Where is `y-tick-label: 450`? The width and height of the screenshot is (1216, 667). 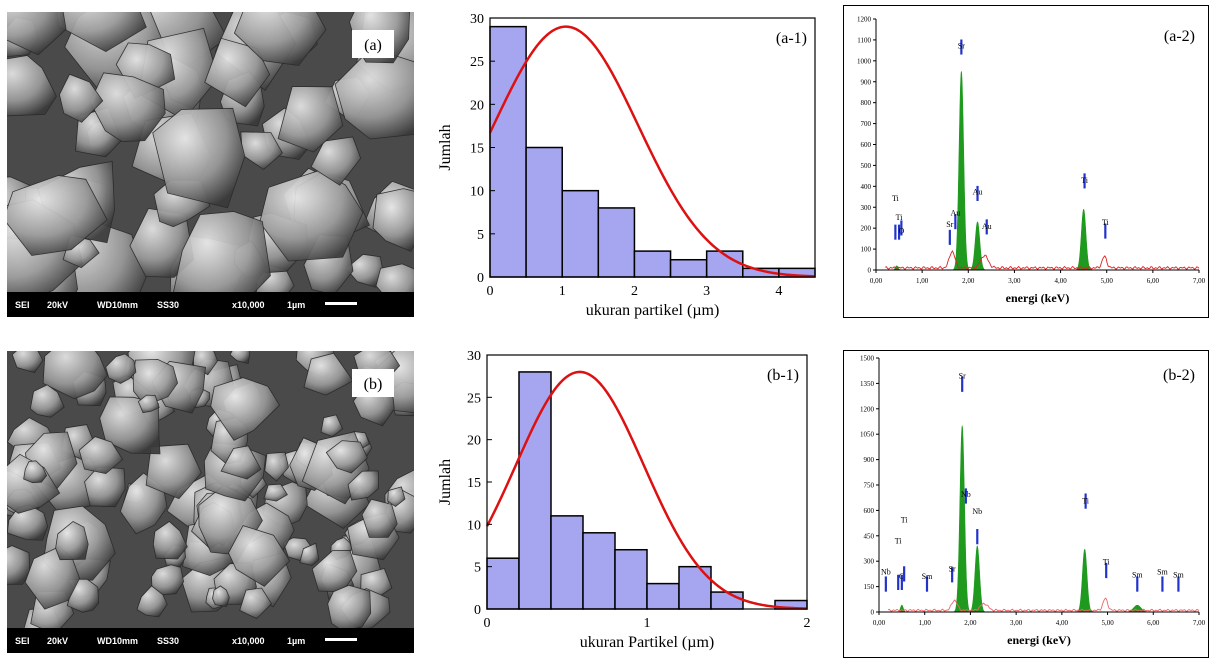 y-tick-label: 450 is located at coordinates (869, 536).